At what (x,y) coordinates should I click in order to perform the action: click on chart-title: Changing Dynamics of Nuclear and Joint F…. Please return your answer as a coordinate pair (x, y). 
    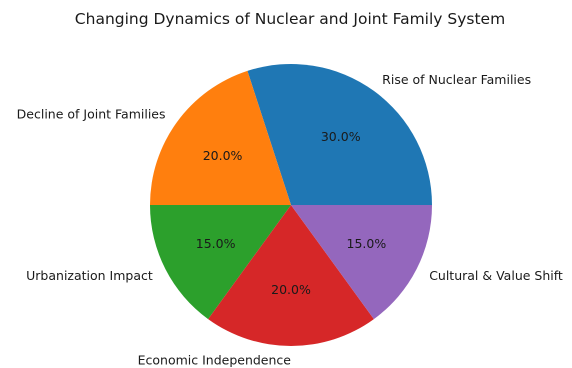
    Looking at the image, I should click on (290, 19).